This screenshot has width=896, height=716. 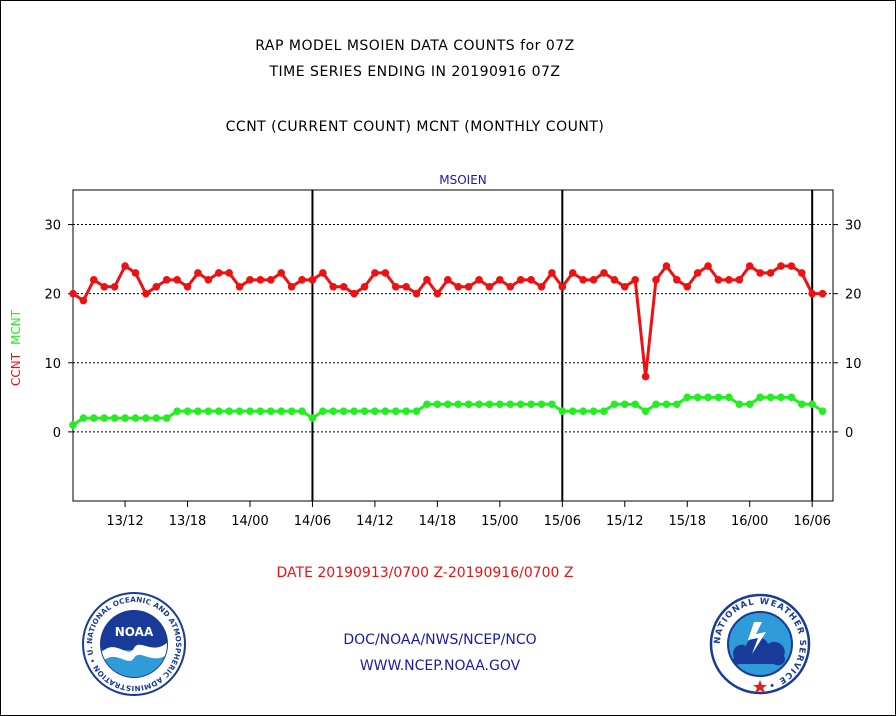 What do you see at coordinates (16, 369) in the screenshot?
I see `y-axis-label-ccnt: CCNT` at bounding box center [16, 369].